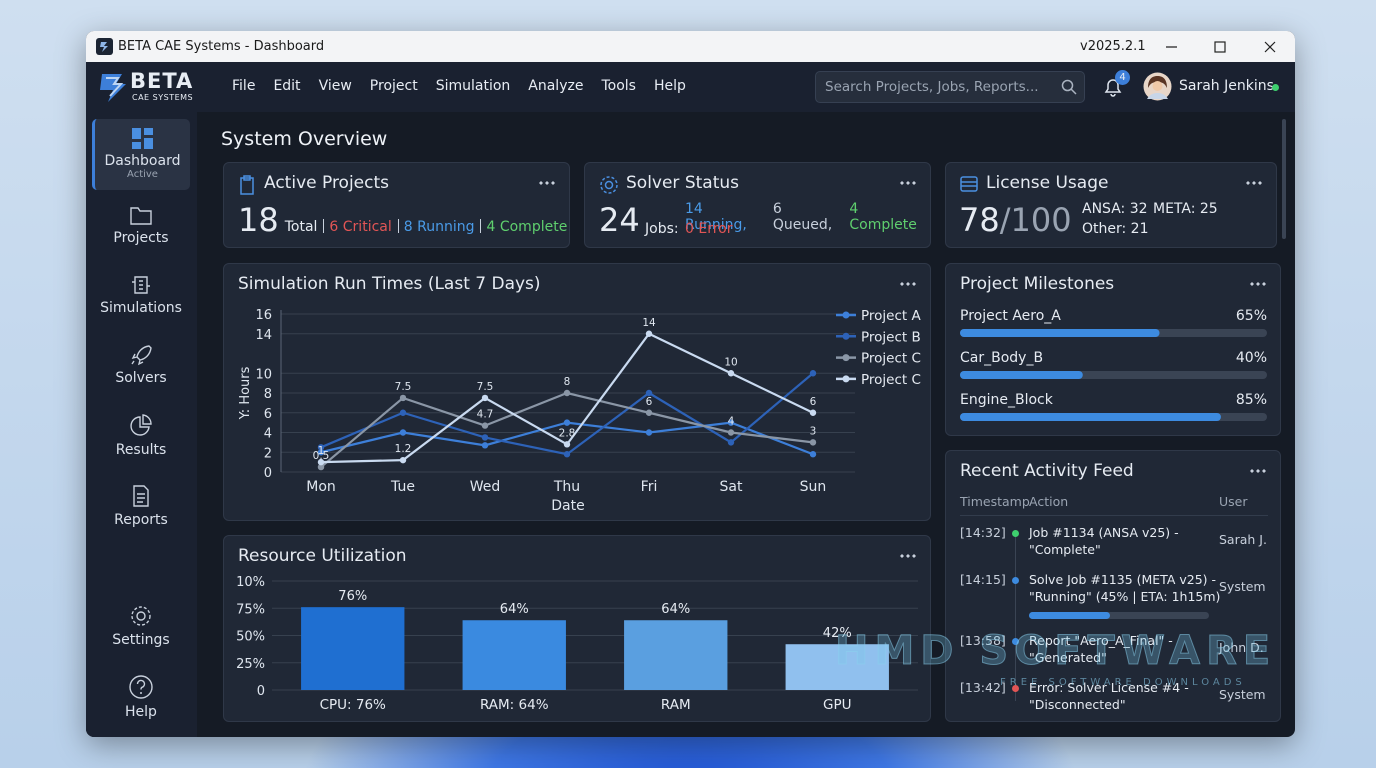 Image resolution: width=1376 pixels, height=768 pixels. Describe the element at coordinates (1226, 47) in the screenshot. I see `window-controls` at that location.